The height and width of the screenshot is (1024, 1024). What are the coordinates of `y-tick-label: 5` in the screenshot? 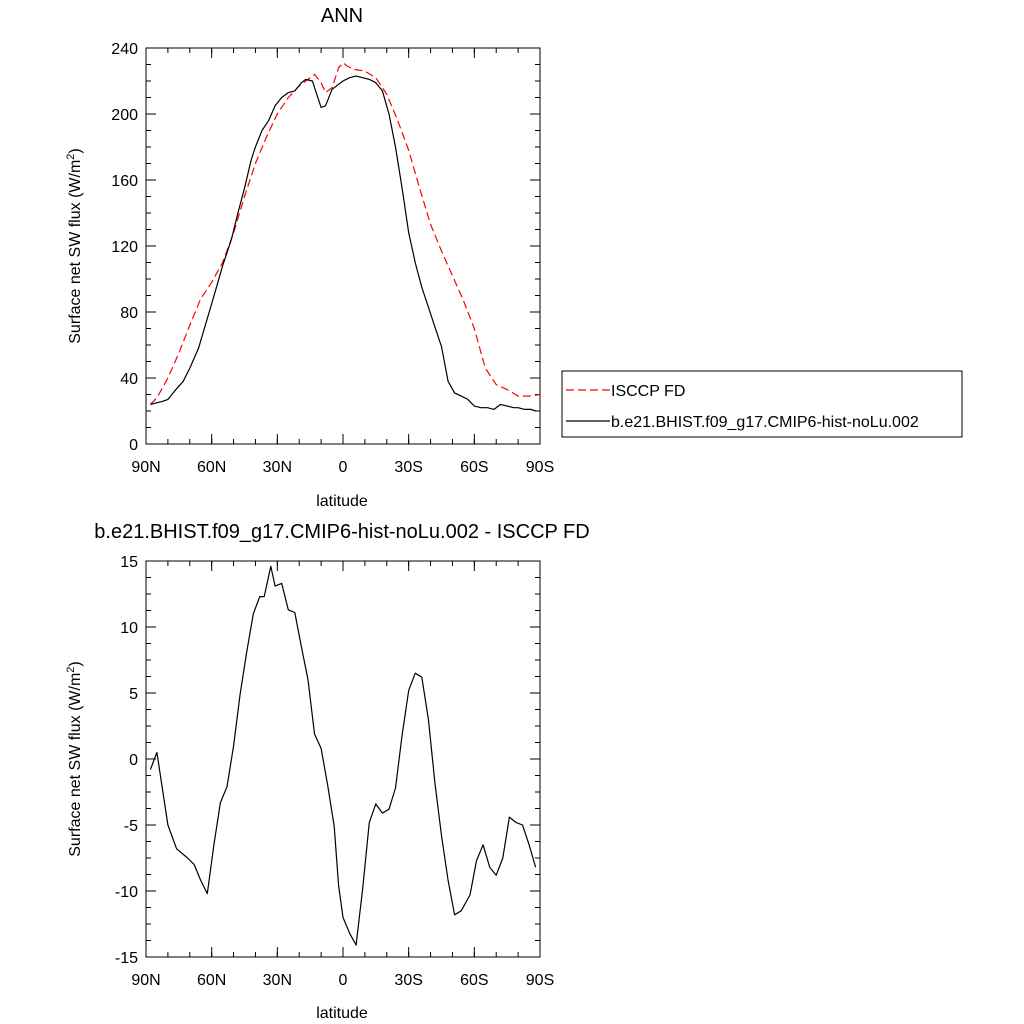 It's located at (133, 694).